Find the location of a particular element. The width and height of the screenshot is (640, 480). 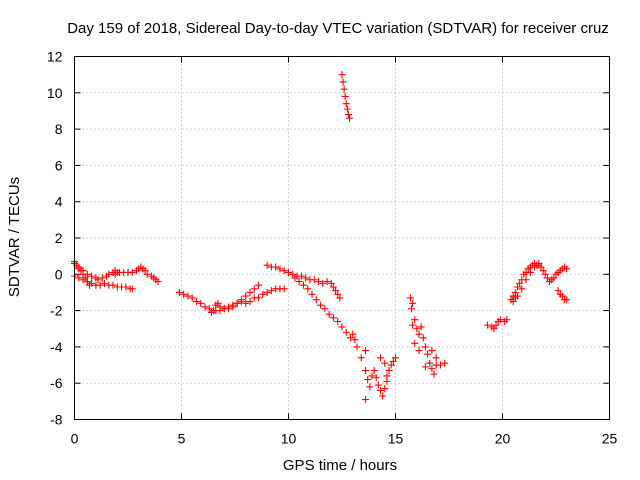

x-tick-label: 20 is located at coordinates (503, 439).